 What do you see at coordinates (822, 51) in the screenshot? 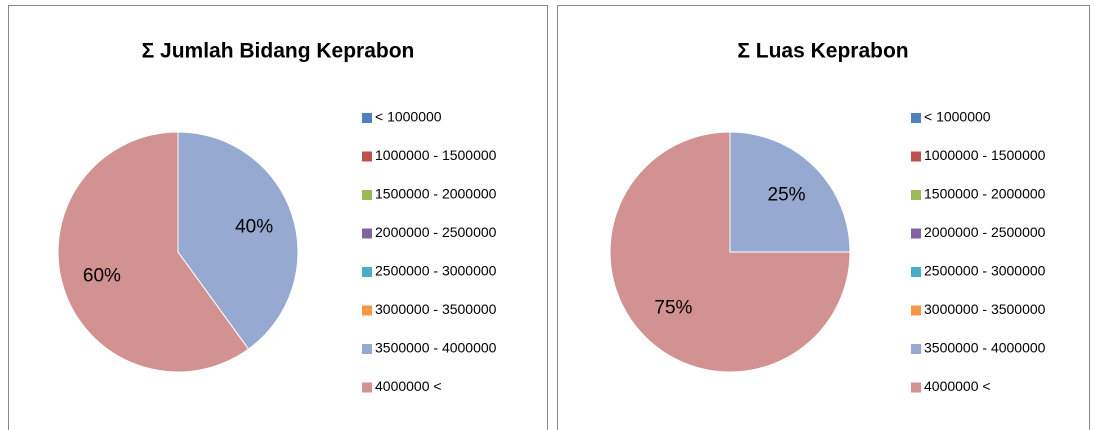
I see `chart-title: Σ Luas Keprabon` at bounding box center [822, 51].